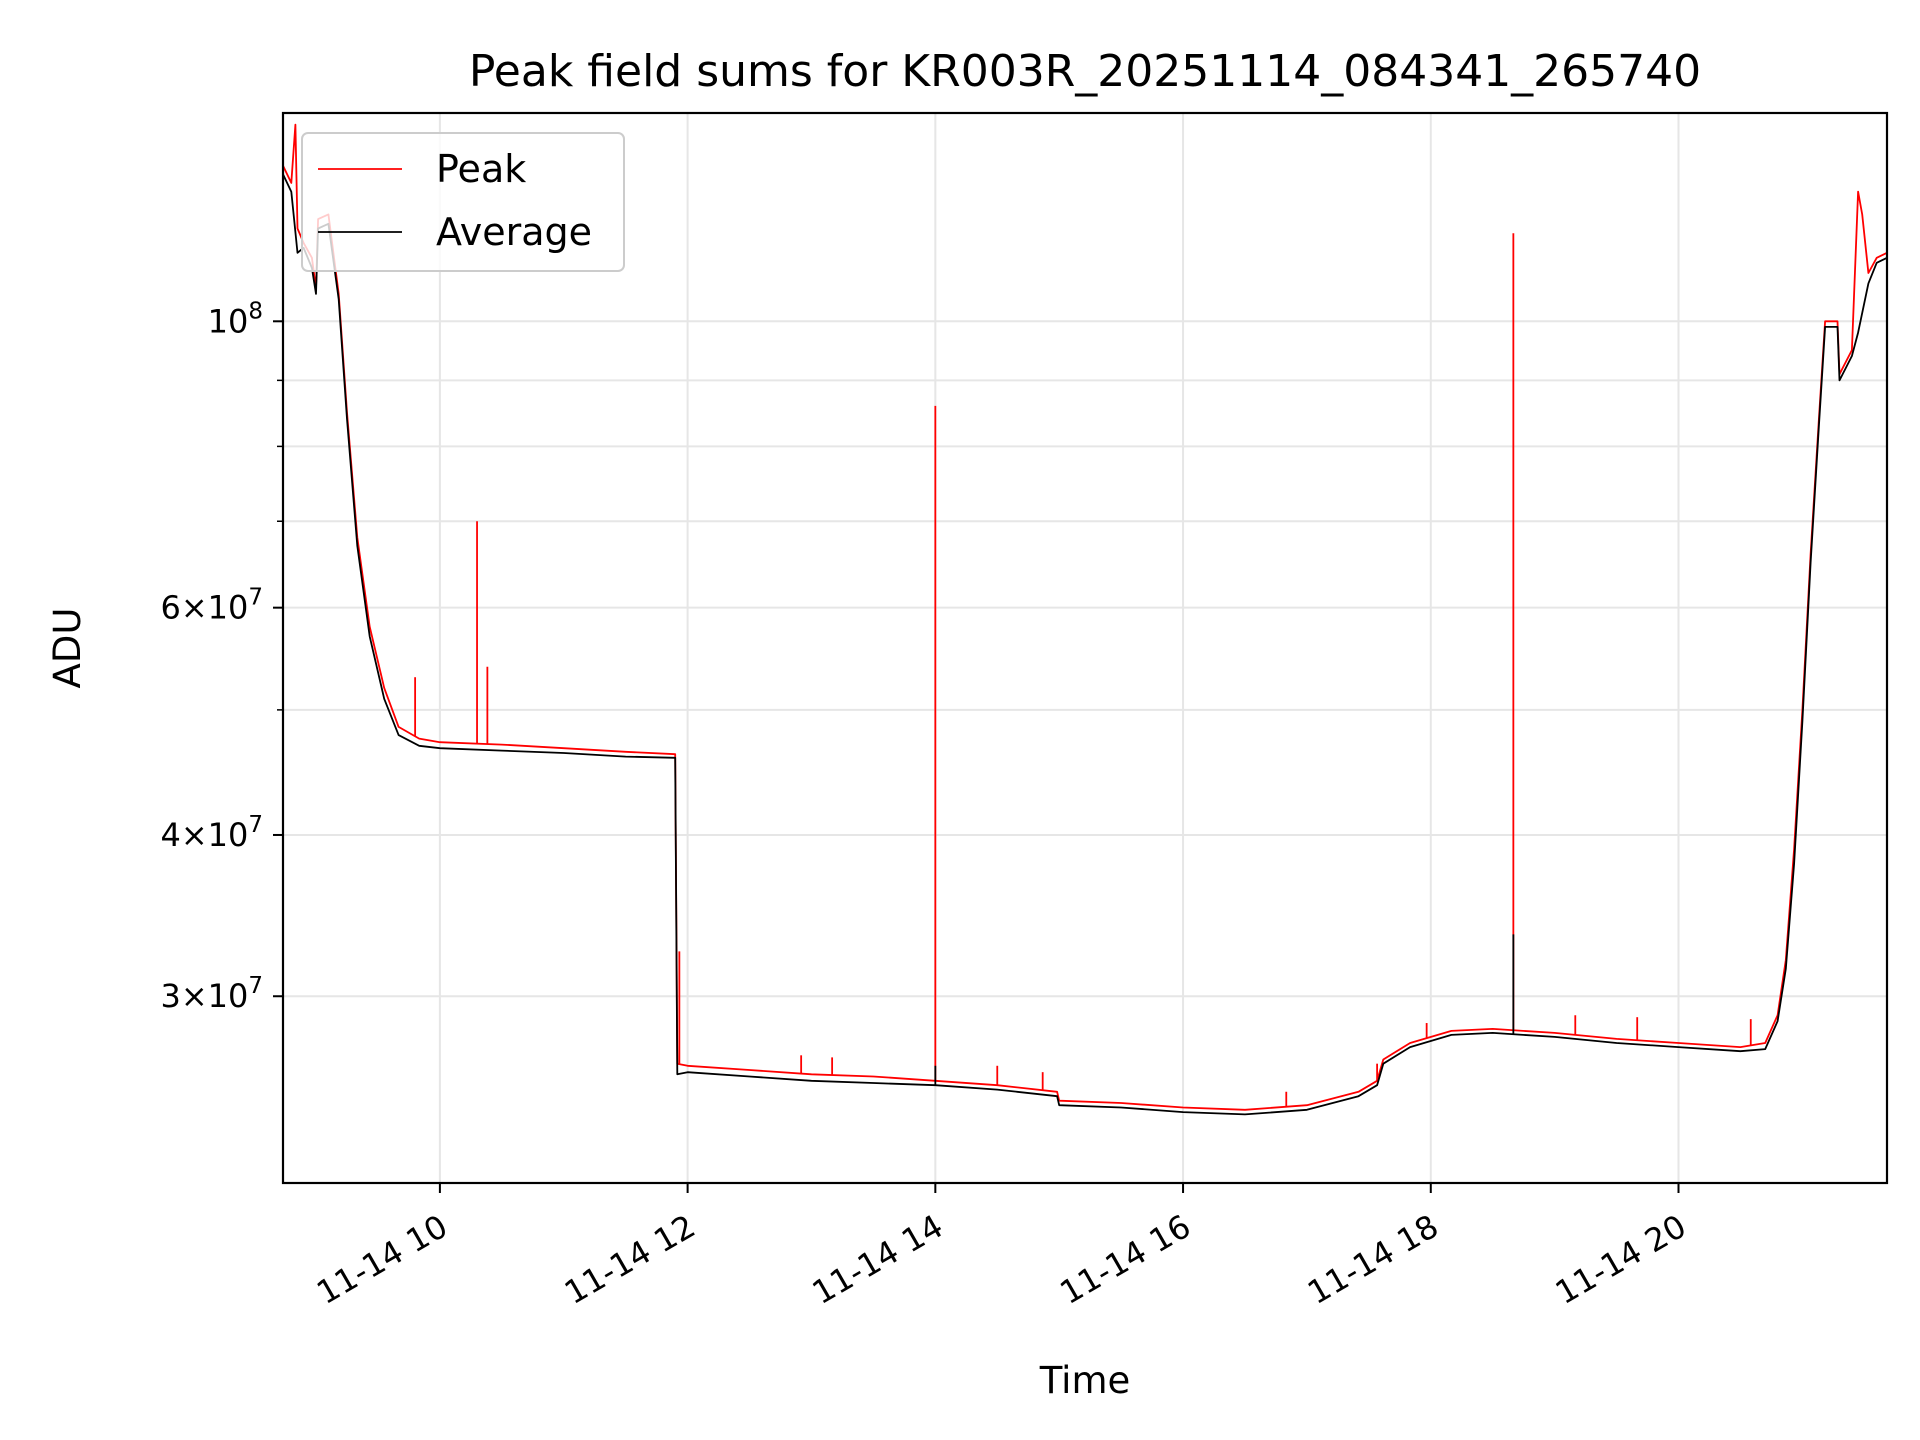 The height and width of the screenshot is (1440, 1920). I want to click on y-tick-label: 6×107, so click(211, 606).